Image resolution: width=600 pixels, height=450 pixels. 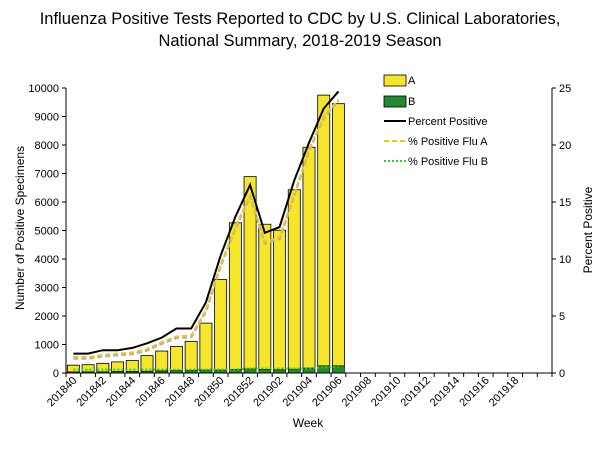 I want to click on x-tick-label: 201852, so click(x=239, y=392).